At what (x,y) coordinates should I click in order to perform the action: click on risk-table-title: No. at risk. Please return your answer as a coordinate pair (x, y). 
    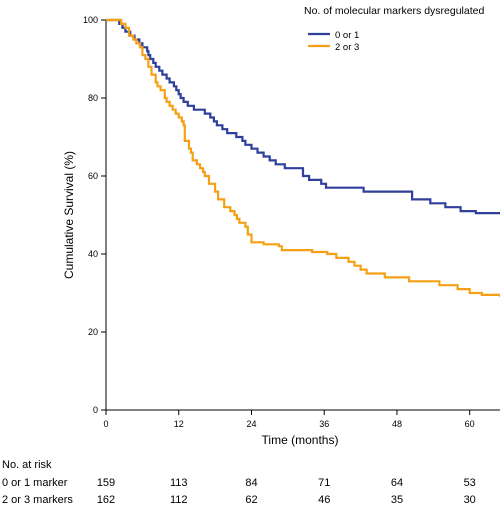
    Looking at the image, I should click on (27, 465).